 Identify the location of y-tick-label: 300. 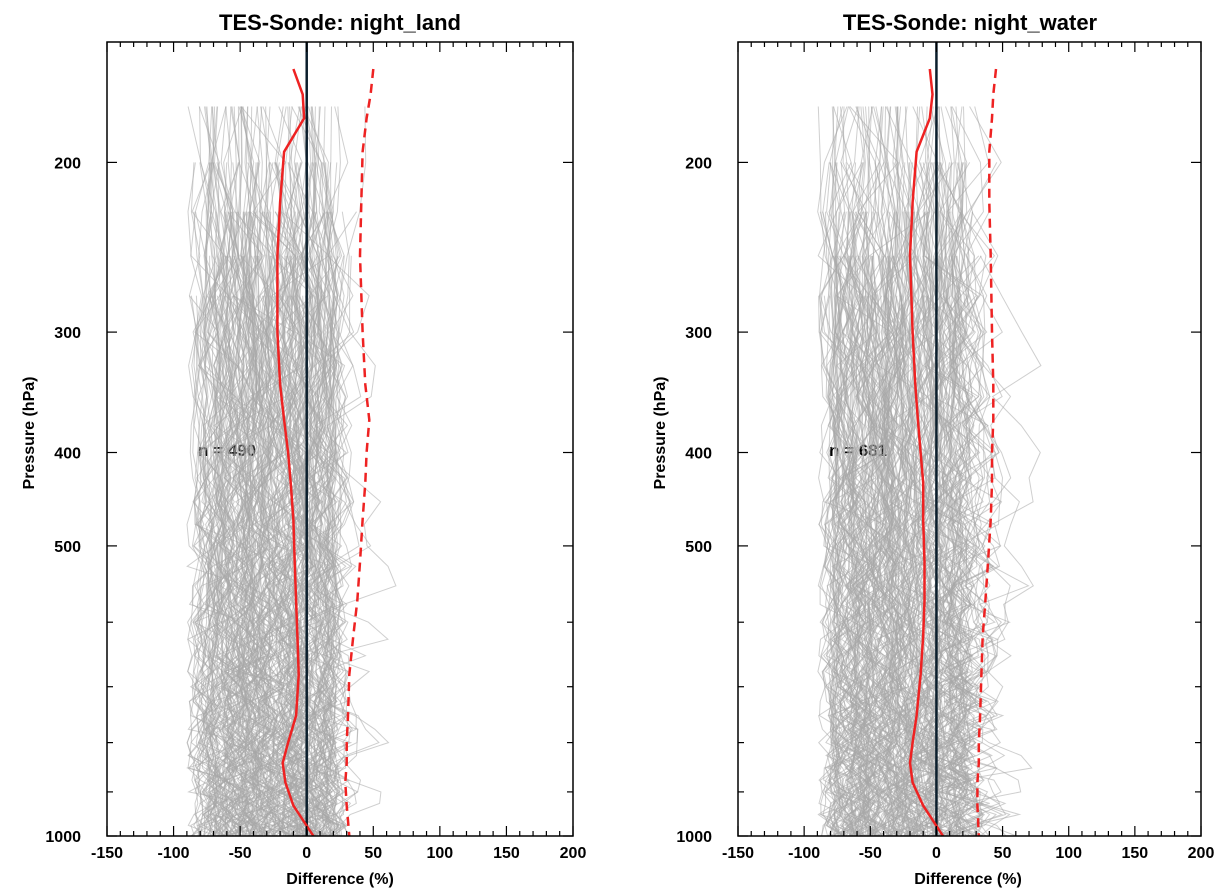
(698, 333).